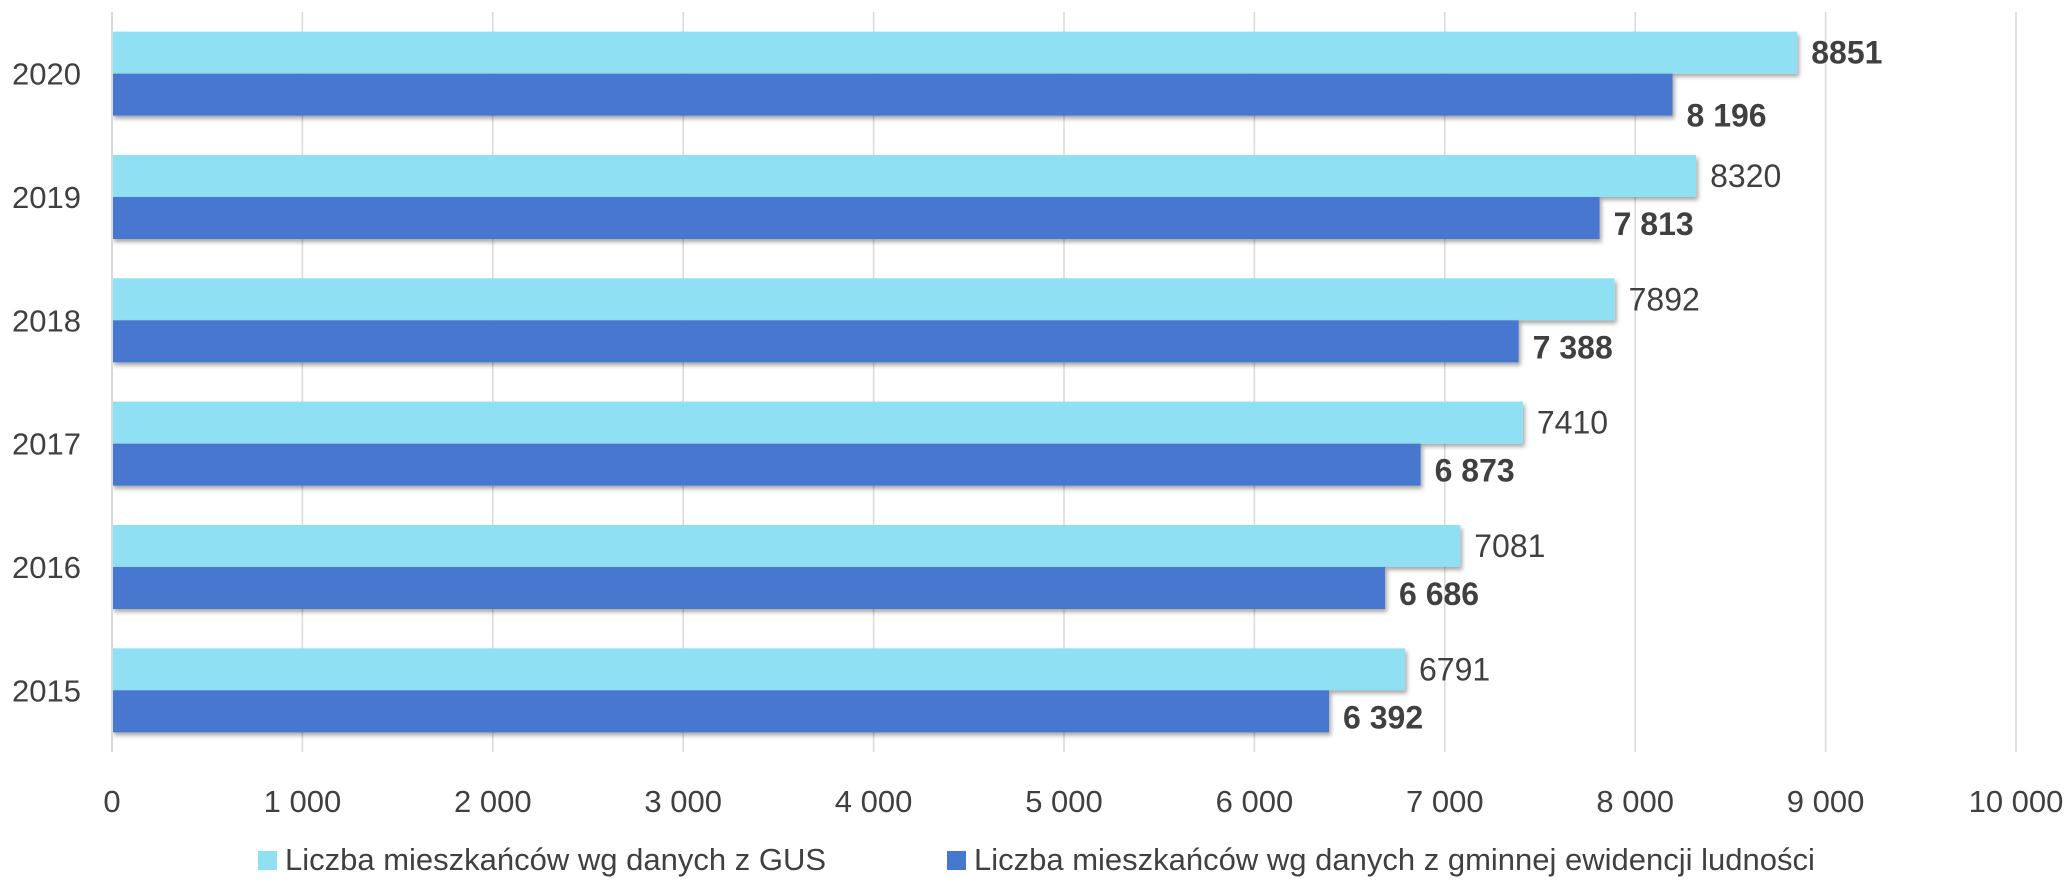 Image resolution: width=2068 pixels, height=890 pixels. What do you see at coordinates (2016, 801) in the screenshot?
I see `x-tick-label: 10 000` at bounding box center [2016, 801].